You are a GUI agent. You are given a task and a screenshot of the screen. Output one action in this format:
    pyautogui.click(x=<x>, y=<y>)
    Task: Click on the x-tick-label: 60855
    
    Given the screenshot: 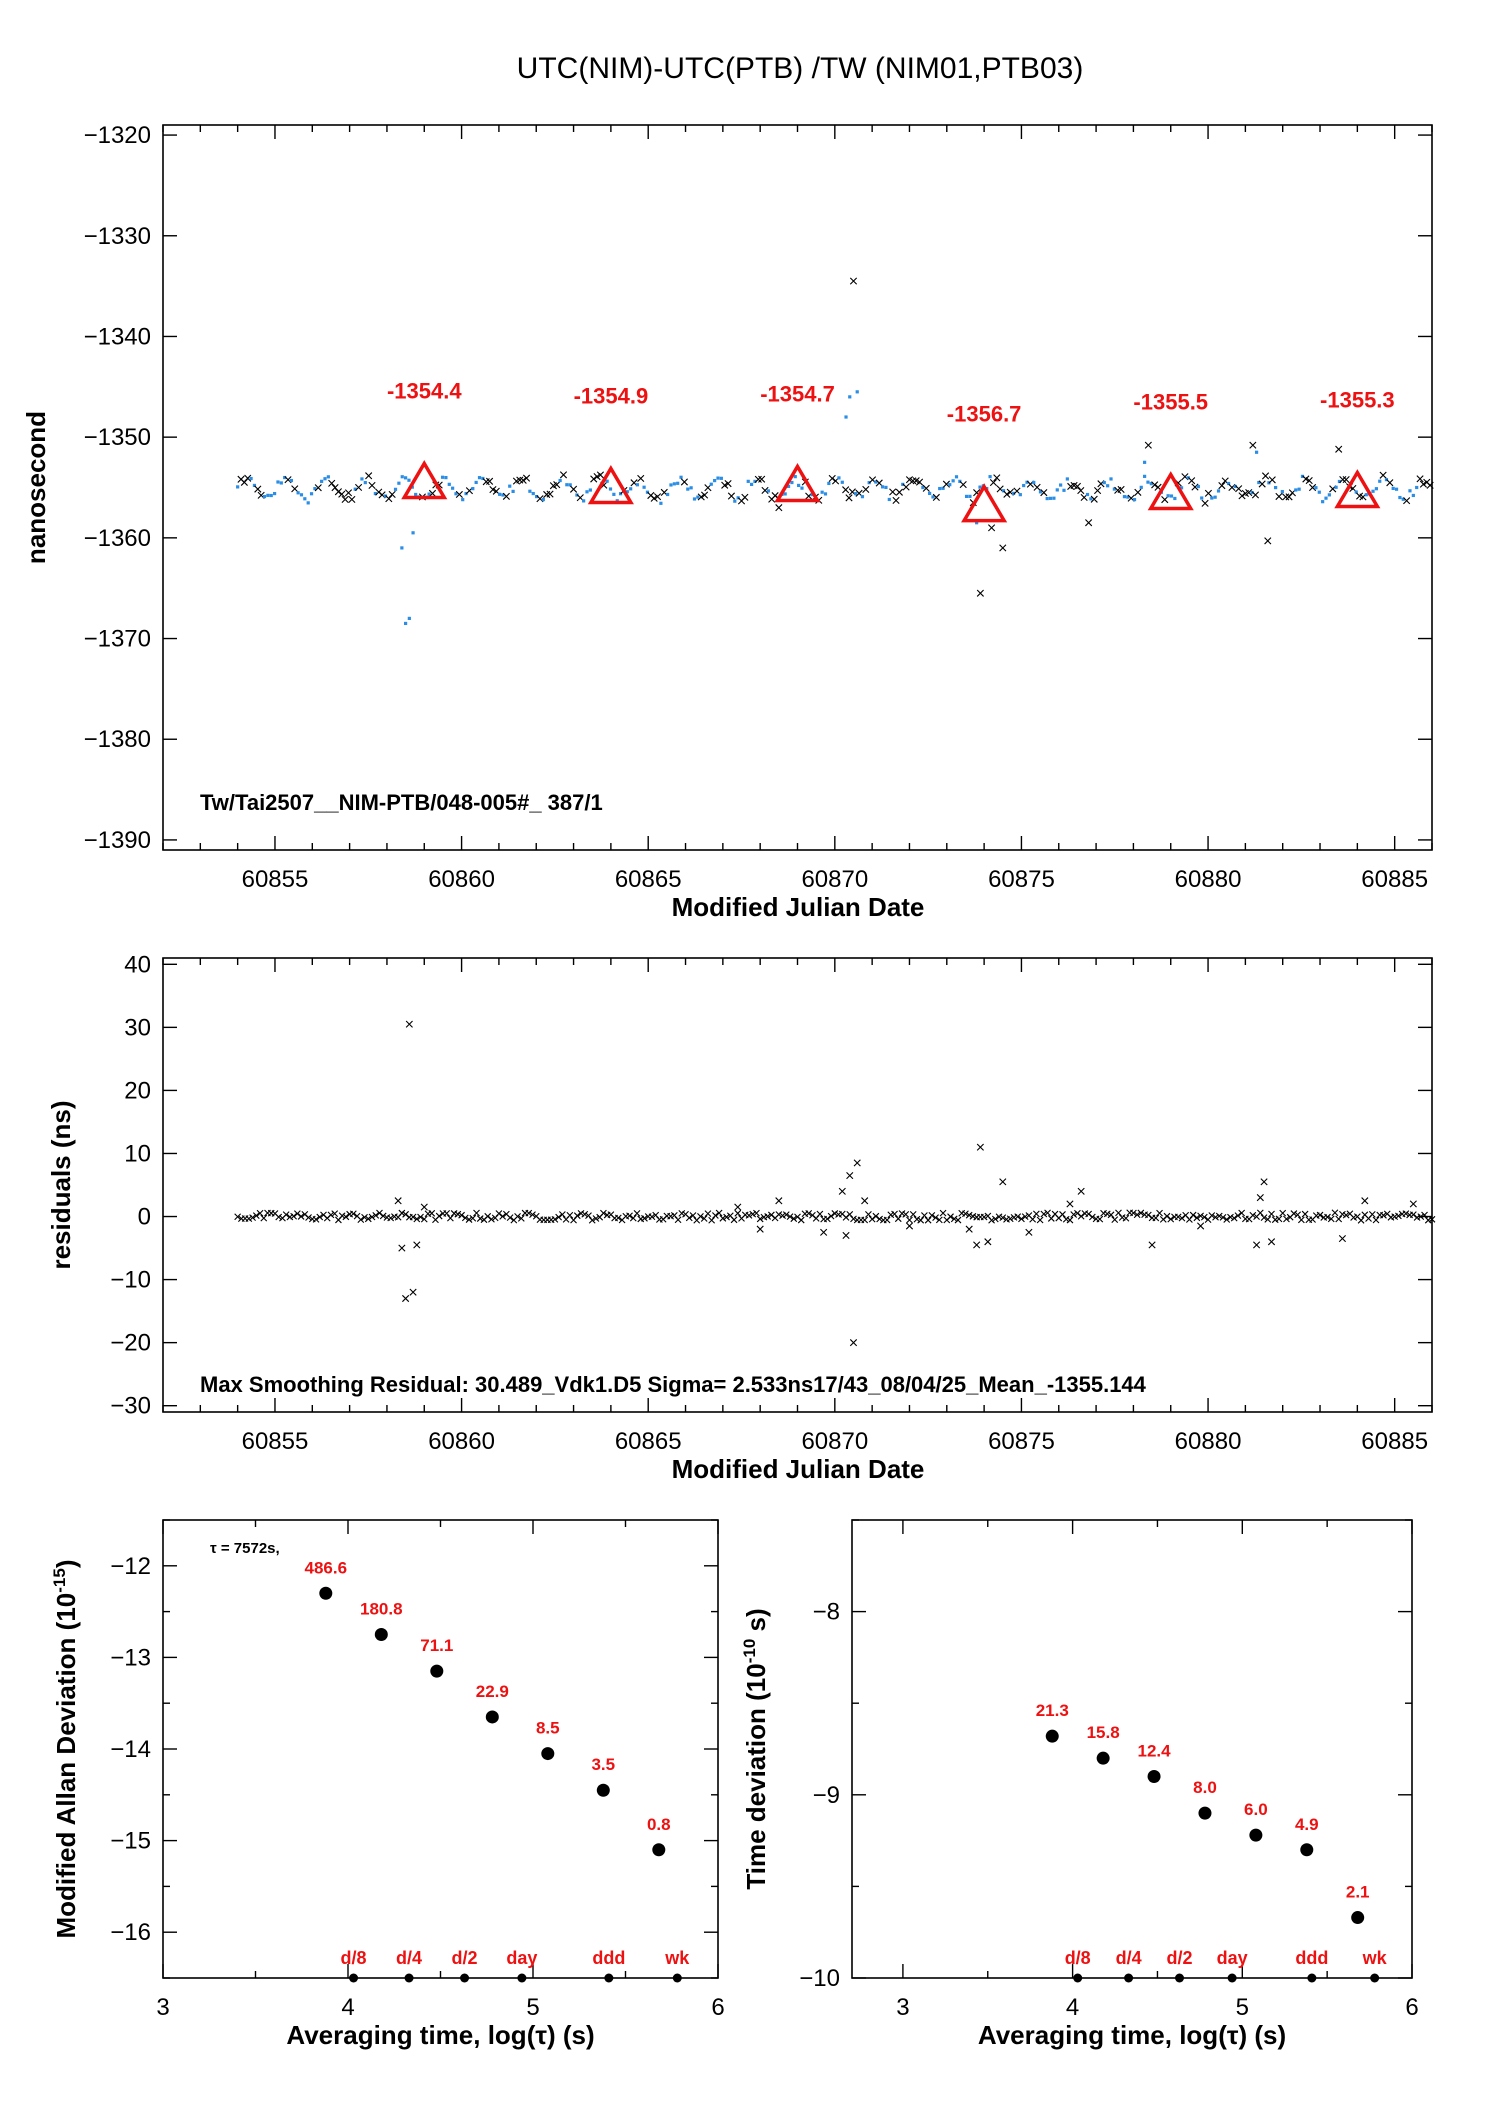 What is the action you would take?
    pyautogui.click(x=275, y=879)
    